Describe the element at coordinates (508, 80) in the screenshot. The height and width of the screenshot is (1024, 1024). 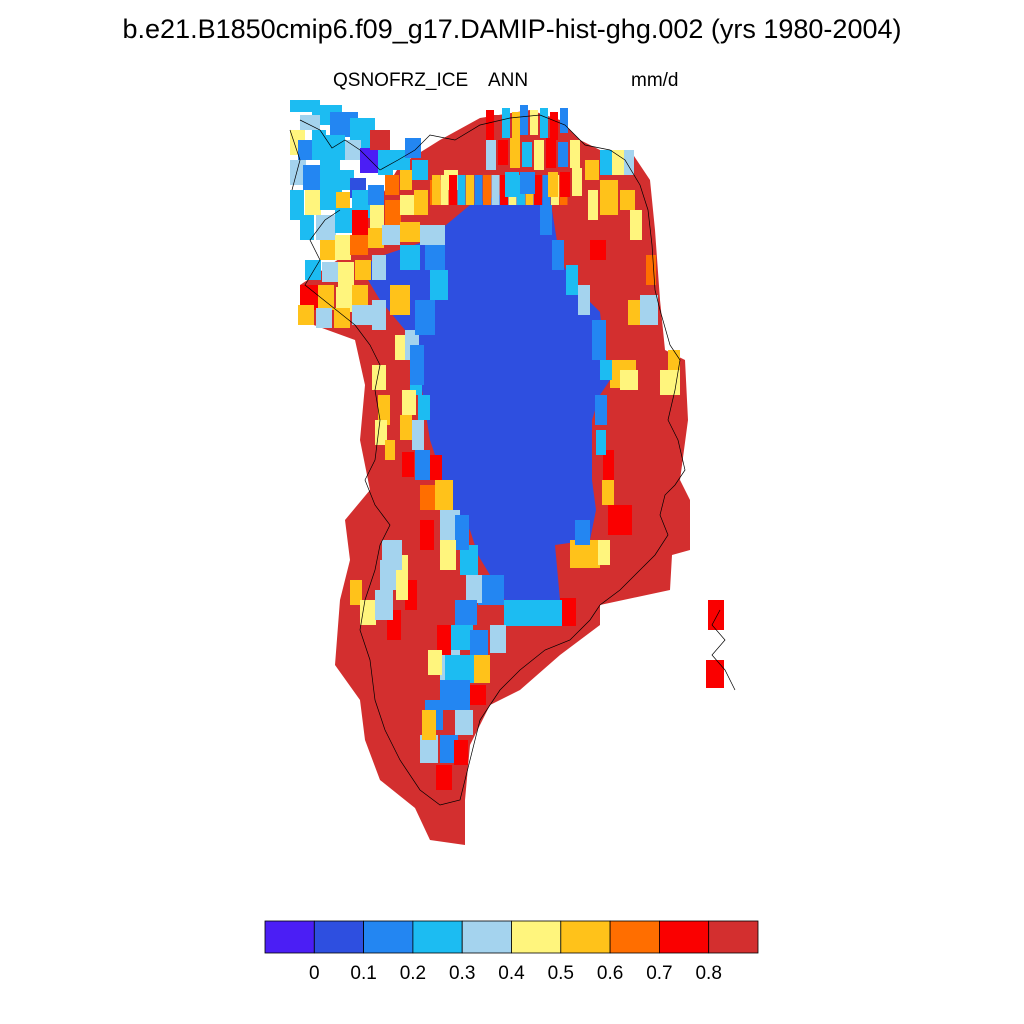
I see `season-label: ANN` at that location.